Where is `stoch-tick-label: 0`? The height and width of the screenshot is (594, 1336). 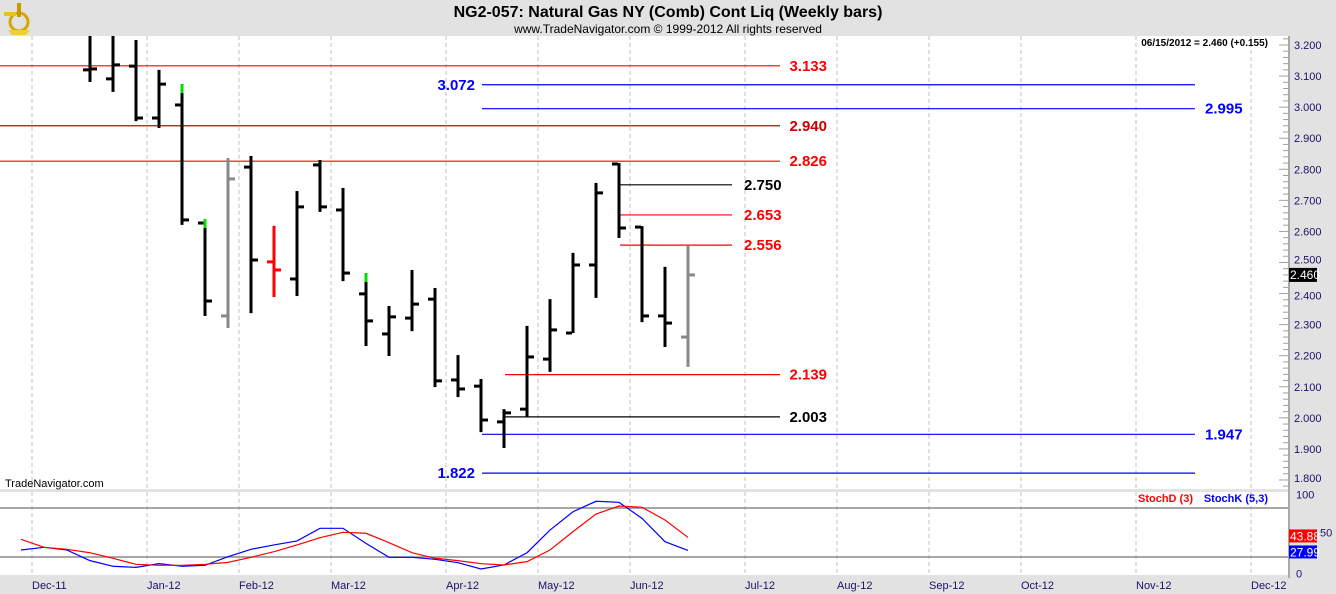 stoch-tick-label: 0 is located at coordinates (1299, 574).